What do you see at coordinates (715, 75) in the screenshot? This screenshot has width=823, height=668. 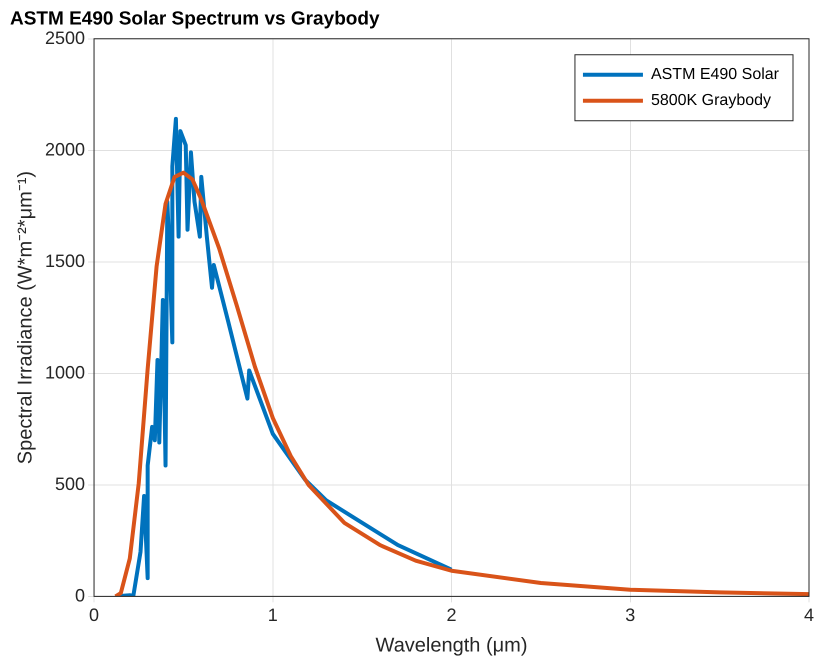 I see `legend-label: ASTM E490 Solar` at bounding box center [715, 75].